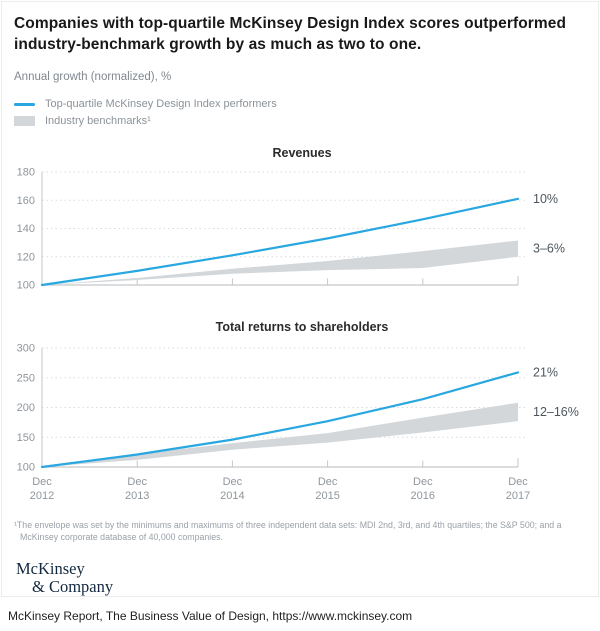 The height and width of the screenshot is (631, 600). I want to click on svg-text: 180, so click(26, 172).